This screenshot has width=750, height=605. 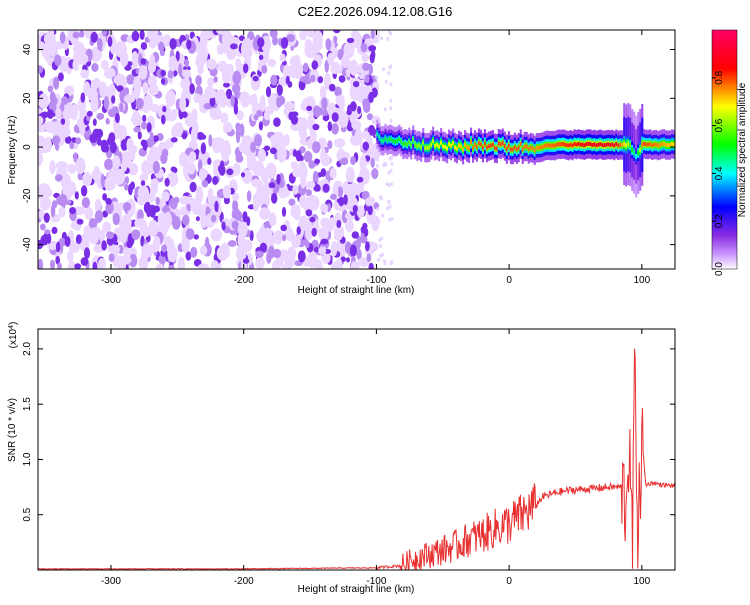 I want to click on heatmap-y-tick-label: -20, so click(x=27, y=195).